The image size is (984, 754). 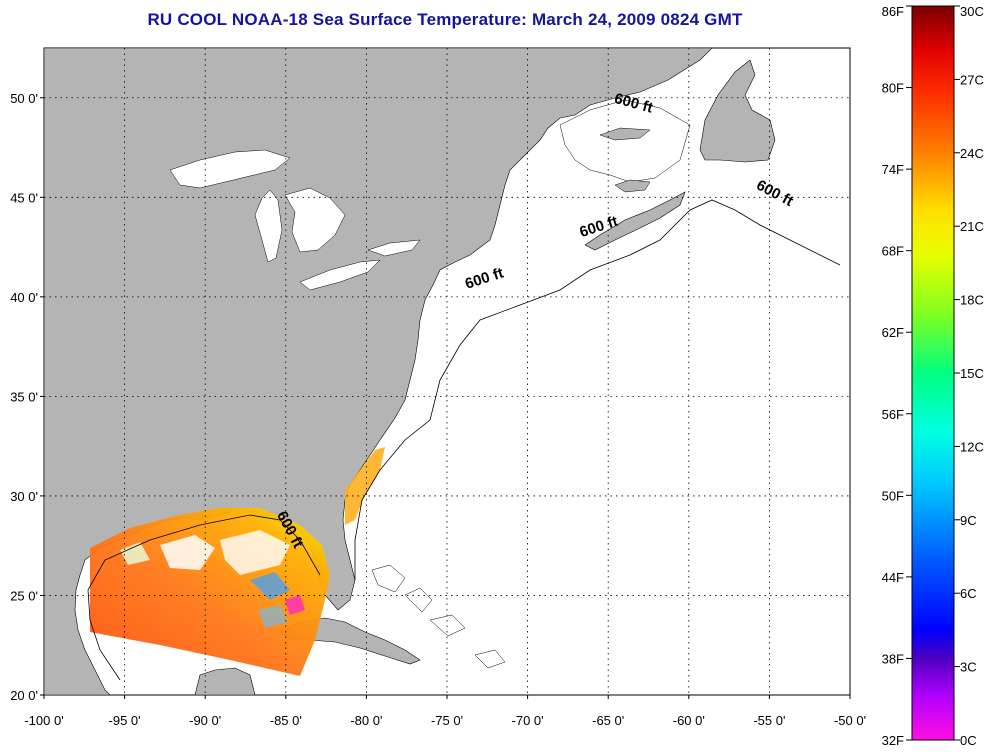 What do you see at coordinates (632, 186) in the screenshot?
I see `prince-edward-island` at bounding box center [632, 186].